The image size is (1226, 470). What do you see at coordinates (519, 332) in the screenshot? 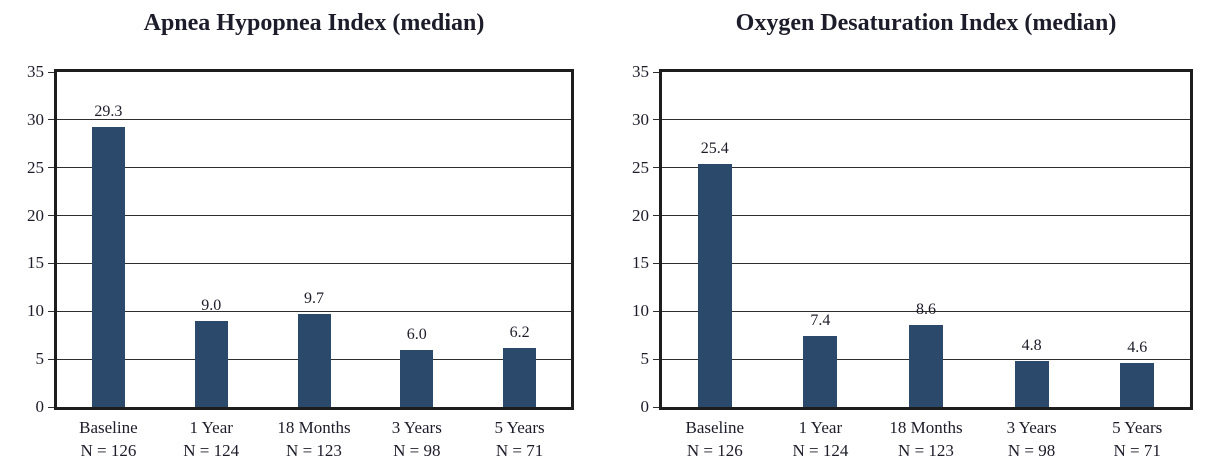
I see `bar-value-label: 6.2` at bounding box center [519, 332].